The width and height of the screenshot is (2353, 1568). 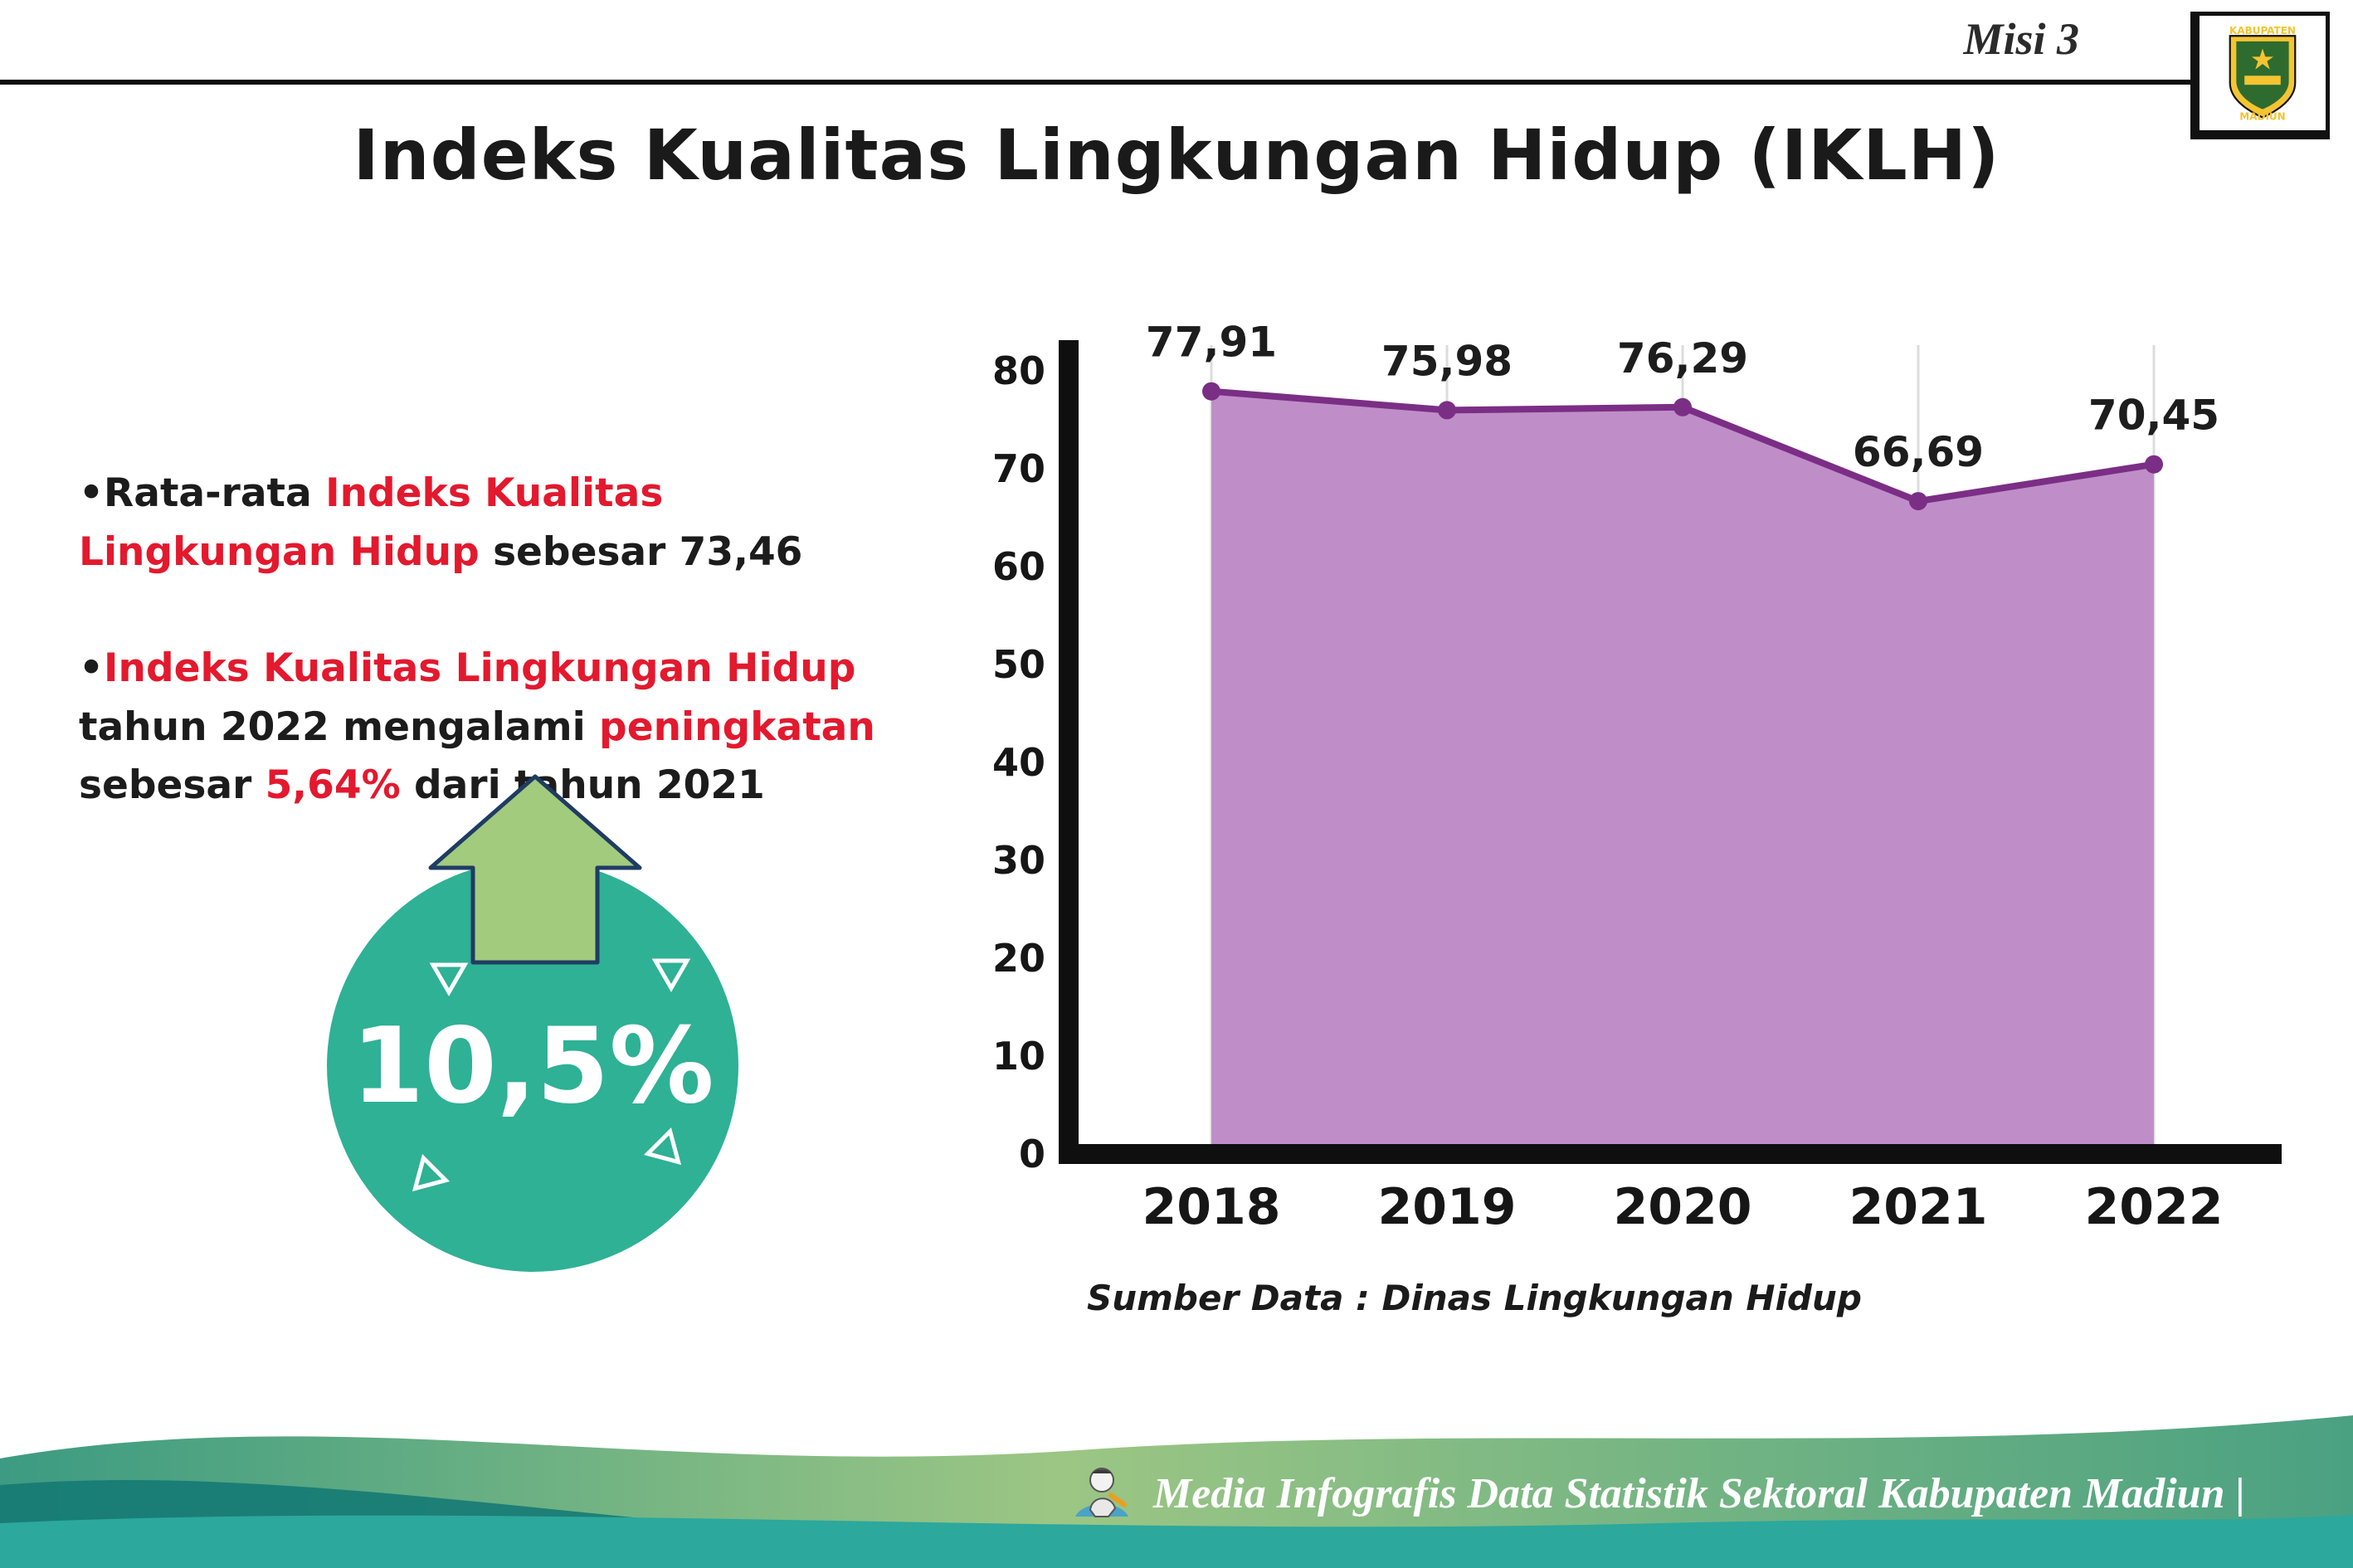 What do you see at coordinates (1018, 762) in the screenshot?
I see `svg-text: 40` at bounding box center [1018, 762].